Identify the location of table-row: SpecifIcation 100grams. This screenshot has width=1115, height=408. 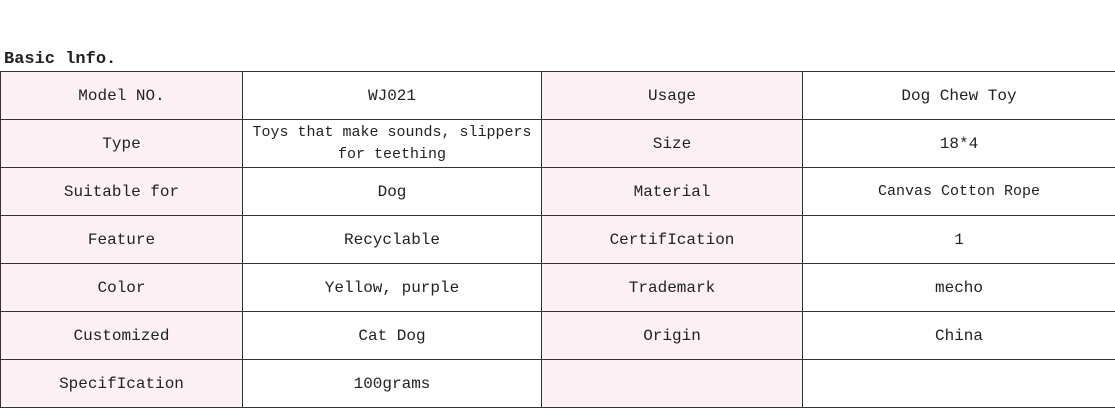
(557, 383).